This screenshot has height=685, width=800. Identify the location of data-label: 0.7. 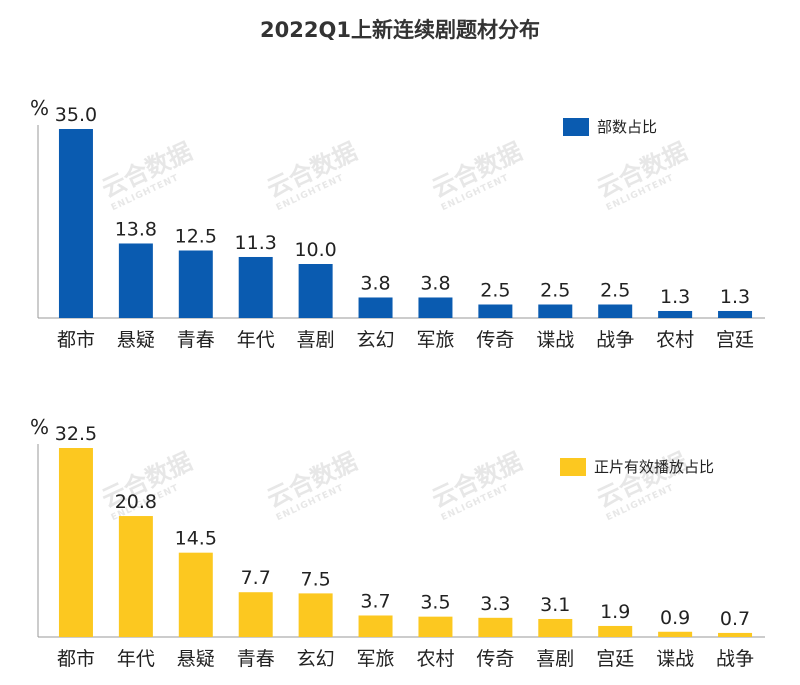
(735, 619).